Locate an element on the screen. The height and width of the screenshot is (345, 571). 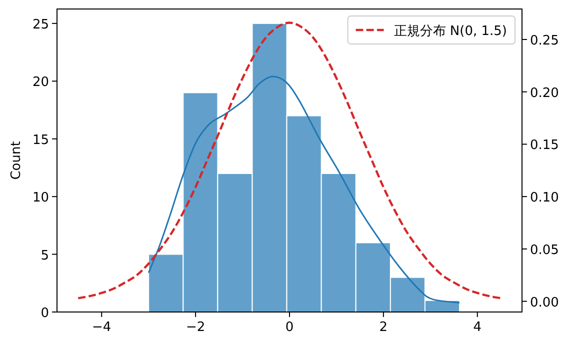
y2-tick-label: 0.00 is located at coordinates (544, 302).